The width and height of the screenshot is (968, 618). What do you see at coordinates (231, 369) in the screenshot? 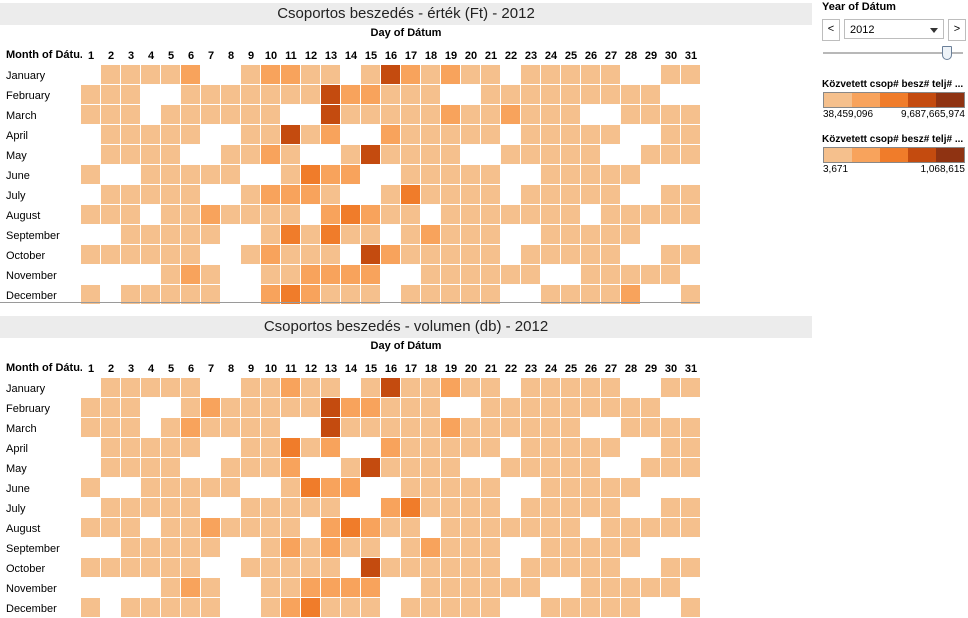
I see `day-column-header: 8` at bounding box center [231, 369].